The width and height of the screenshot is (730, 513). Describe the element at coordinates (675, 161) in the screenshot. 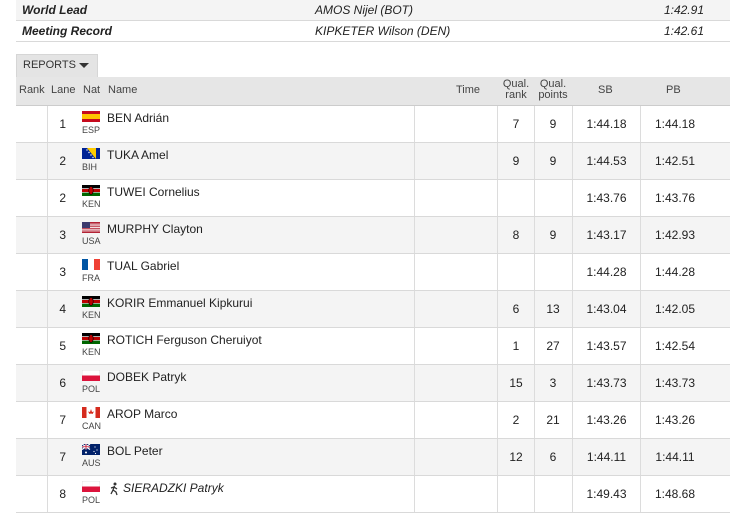

I see `pb-cell: 1:42.51` at that location.